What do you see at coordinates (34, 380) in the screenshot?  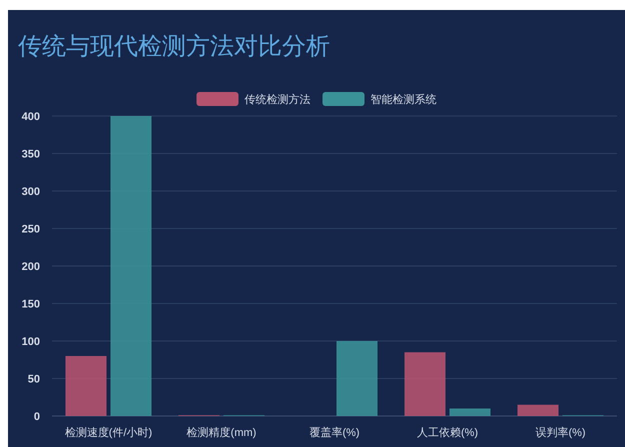 I see `y-tick-label: 50` at bounding box center [34, 380].